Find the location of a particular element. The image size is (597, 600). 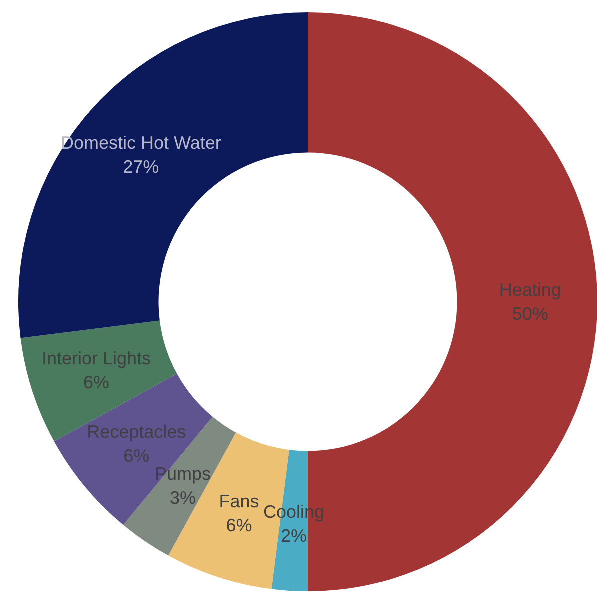

slice-label: Fans is located at coordinates (239, 502).